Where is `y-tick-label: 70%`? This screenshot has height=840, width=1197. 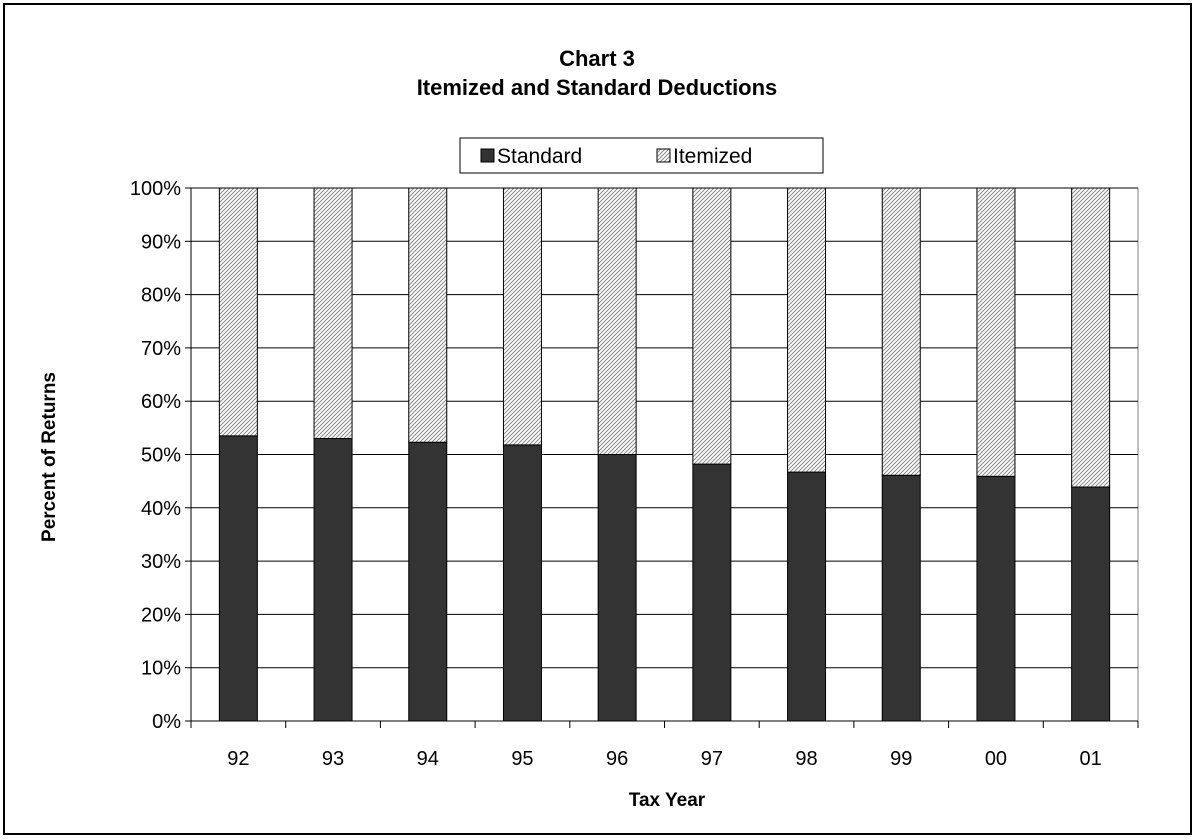
y-tick-label: 70% is located at coordinates (161, 349).